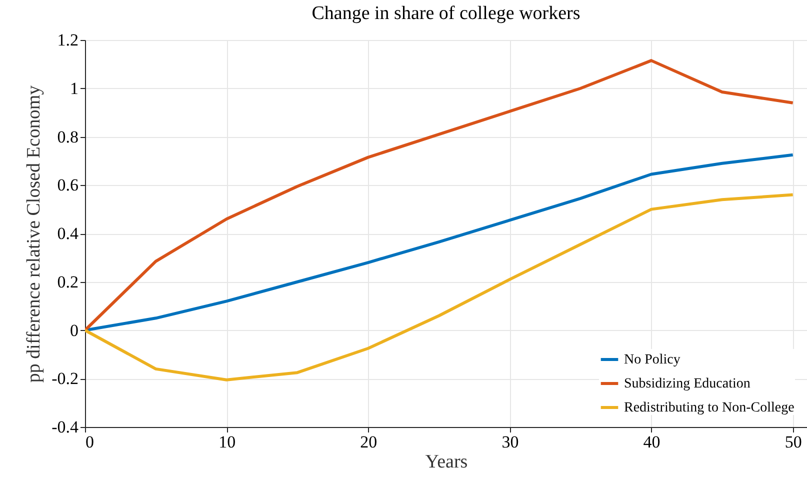 This screenshot has height=477, width=807. Describe the element at coordinates (90, 442) in the screenshot. I see `x-tick-label: 0` at that location.